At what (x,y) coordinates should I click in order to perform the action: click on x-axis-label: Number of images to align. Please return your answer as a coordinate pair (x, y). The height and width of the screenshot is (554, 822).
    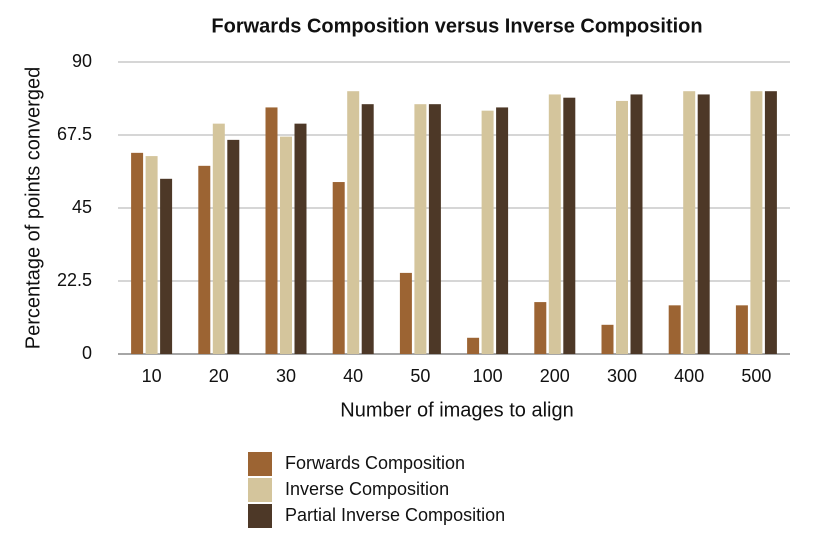
    Looking at the image, I should click on (456, 410).